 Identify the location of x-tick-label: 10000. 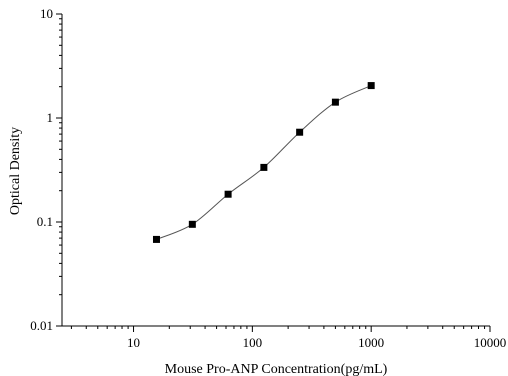
(490, 342).